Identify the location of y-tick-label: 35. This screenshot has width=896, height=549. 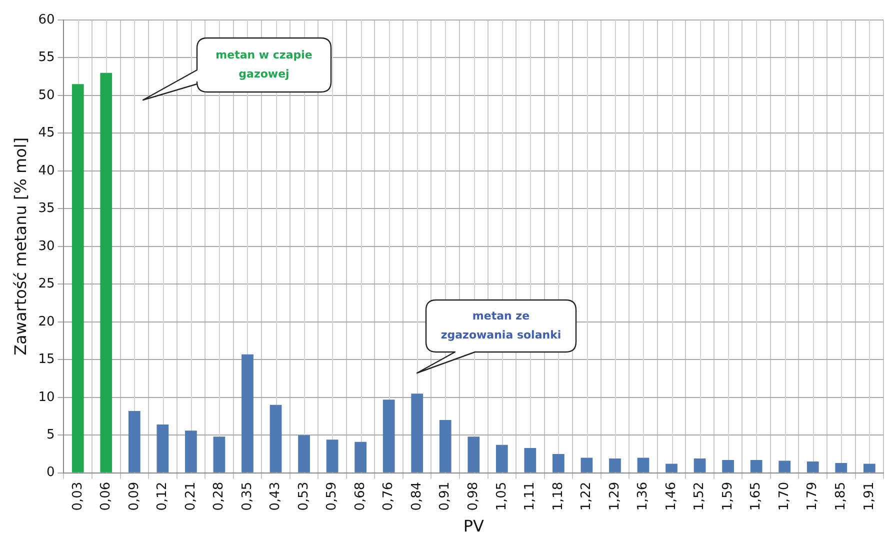
(46, 208).